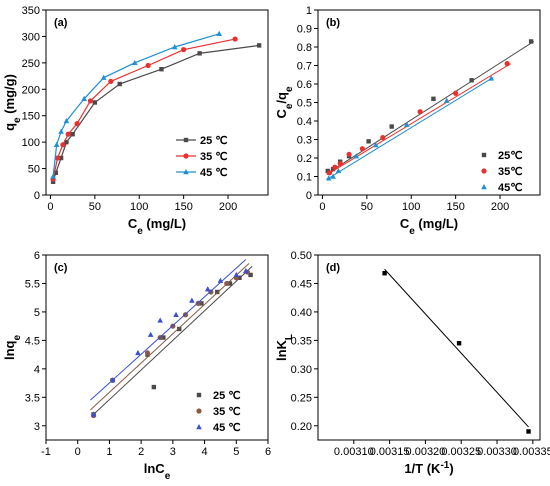 The width and height of the screenshot is (550, 486). Describe the element at coordinates (510, 156) in the screenshot. I see `legend-label: 25℃` at that location.